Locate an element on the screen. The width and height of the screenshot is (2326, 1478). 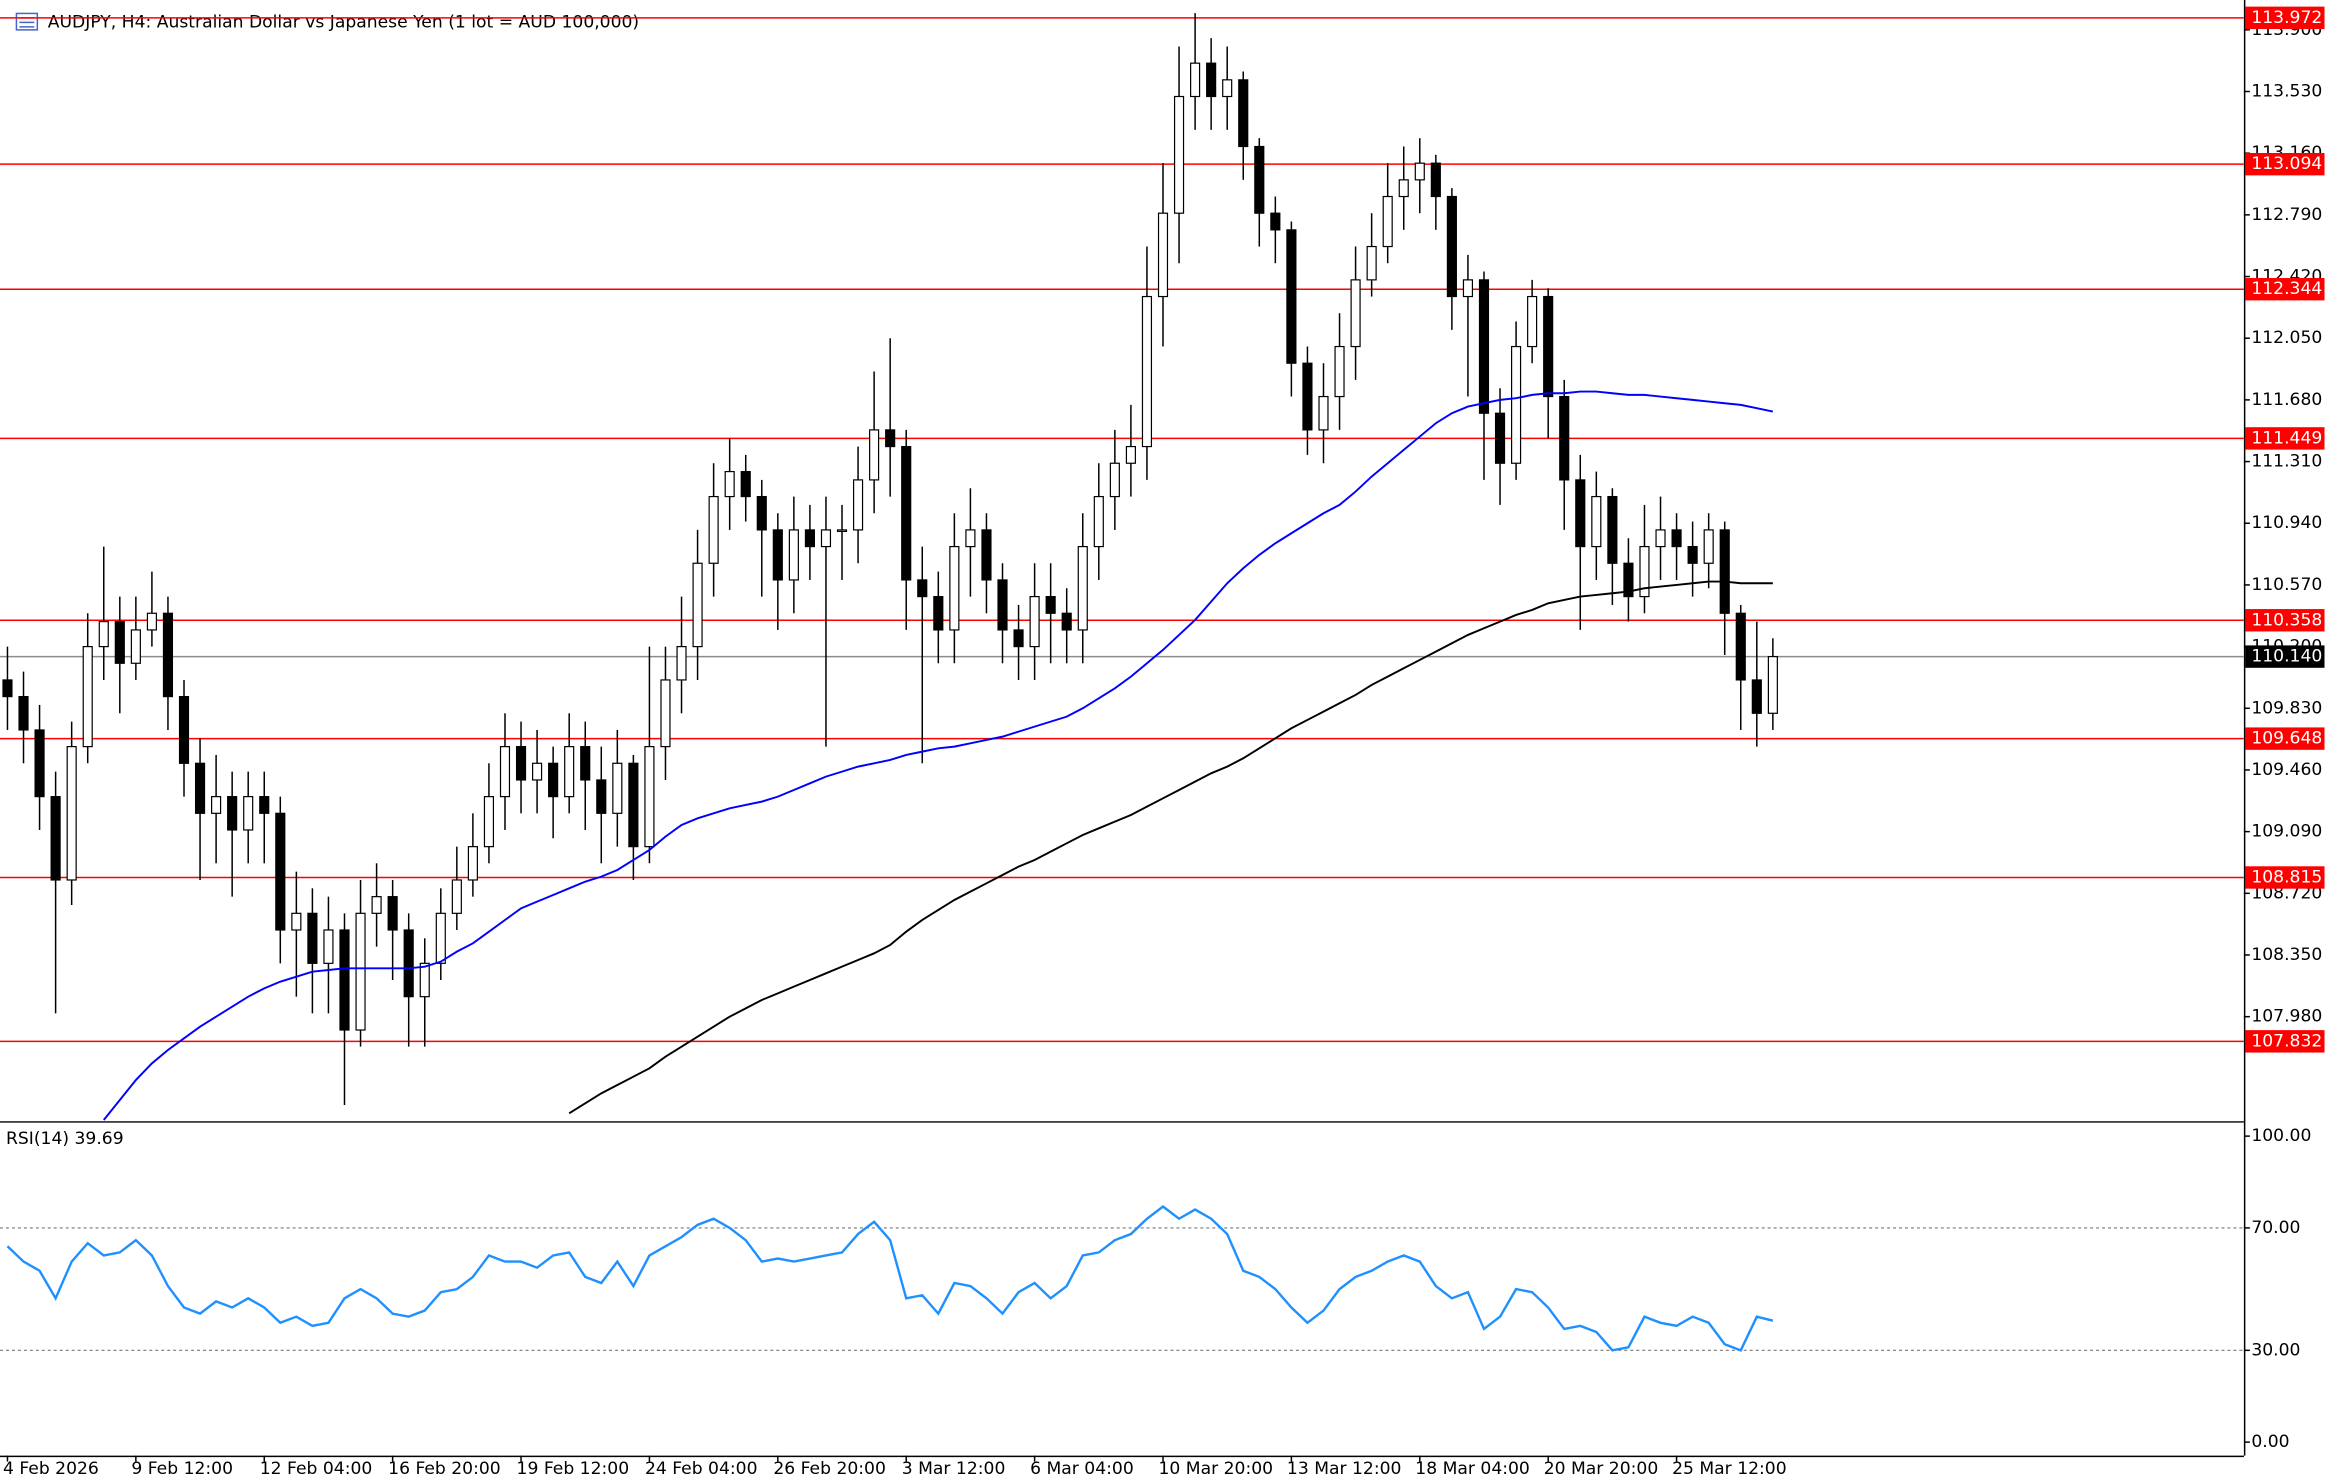
x-tick-label: 16 Feb 20:00 is located at coordinates (444, 1468).